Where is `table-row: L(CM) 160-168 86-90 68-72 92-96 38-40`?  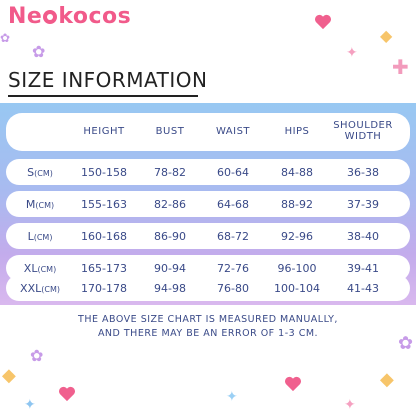 table-row: L(CM) 160-168 86-90 68-72 92-96 38-40 is located at coordinates (208, 236).